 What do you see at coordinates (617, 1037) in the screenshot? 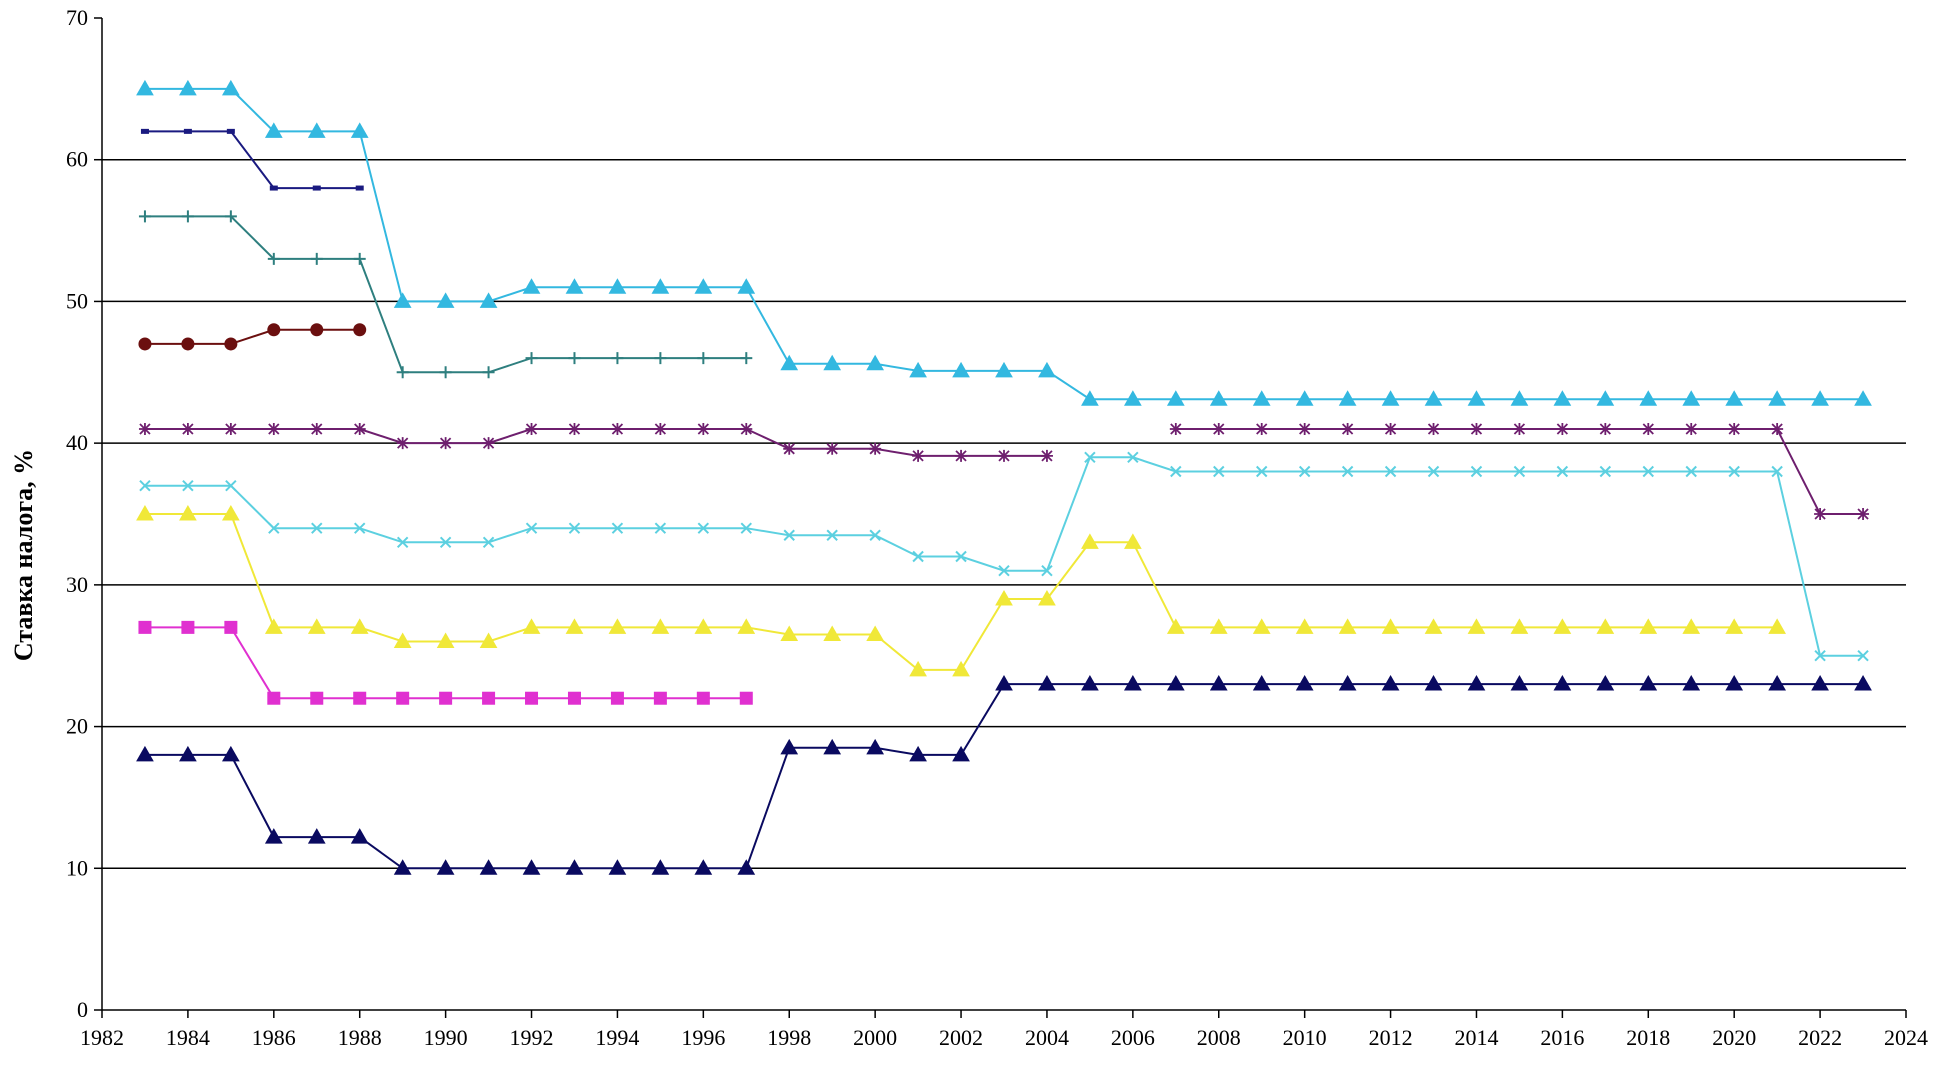
I see `x-tick-label-1994: 1994` at bounding box center [617, 1037].